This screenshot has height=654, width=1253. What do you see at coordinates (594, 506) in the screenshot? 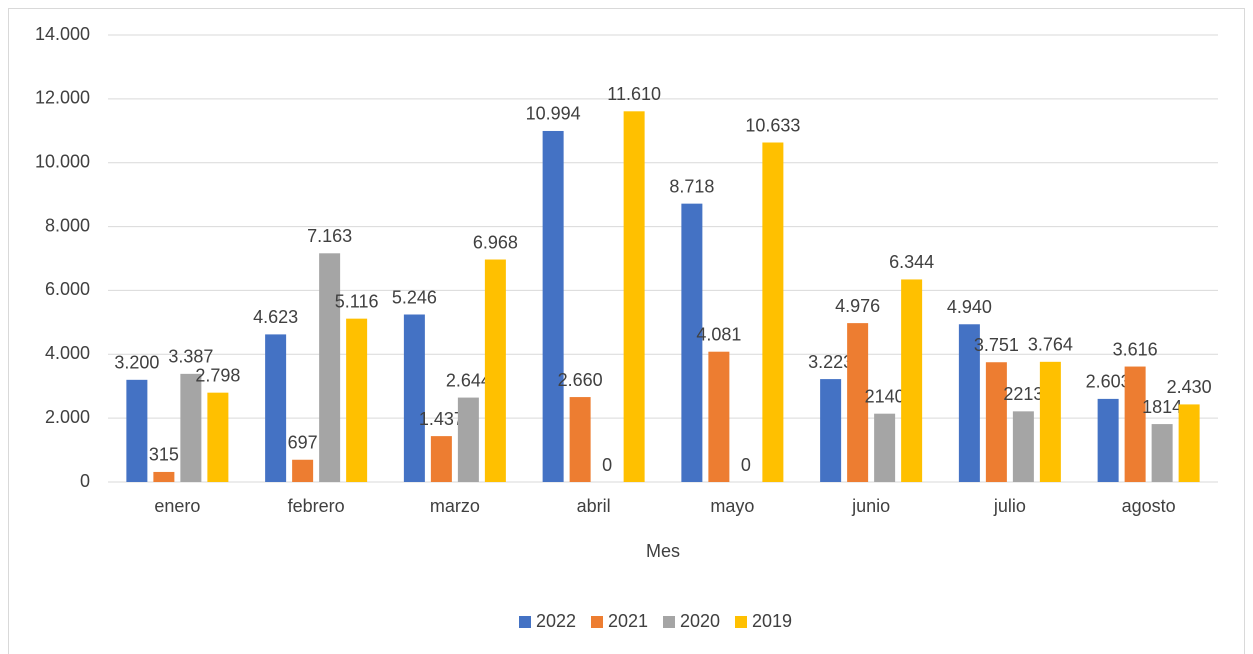
I see `x-tick-label: abril` at bounding box center [594, 506].